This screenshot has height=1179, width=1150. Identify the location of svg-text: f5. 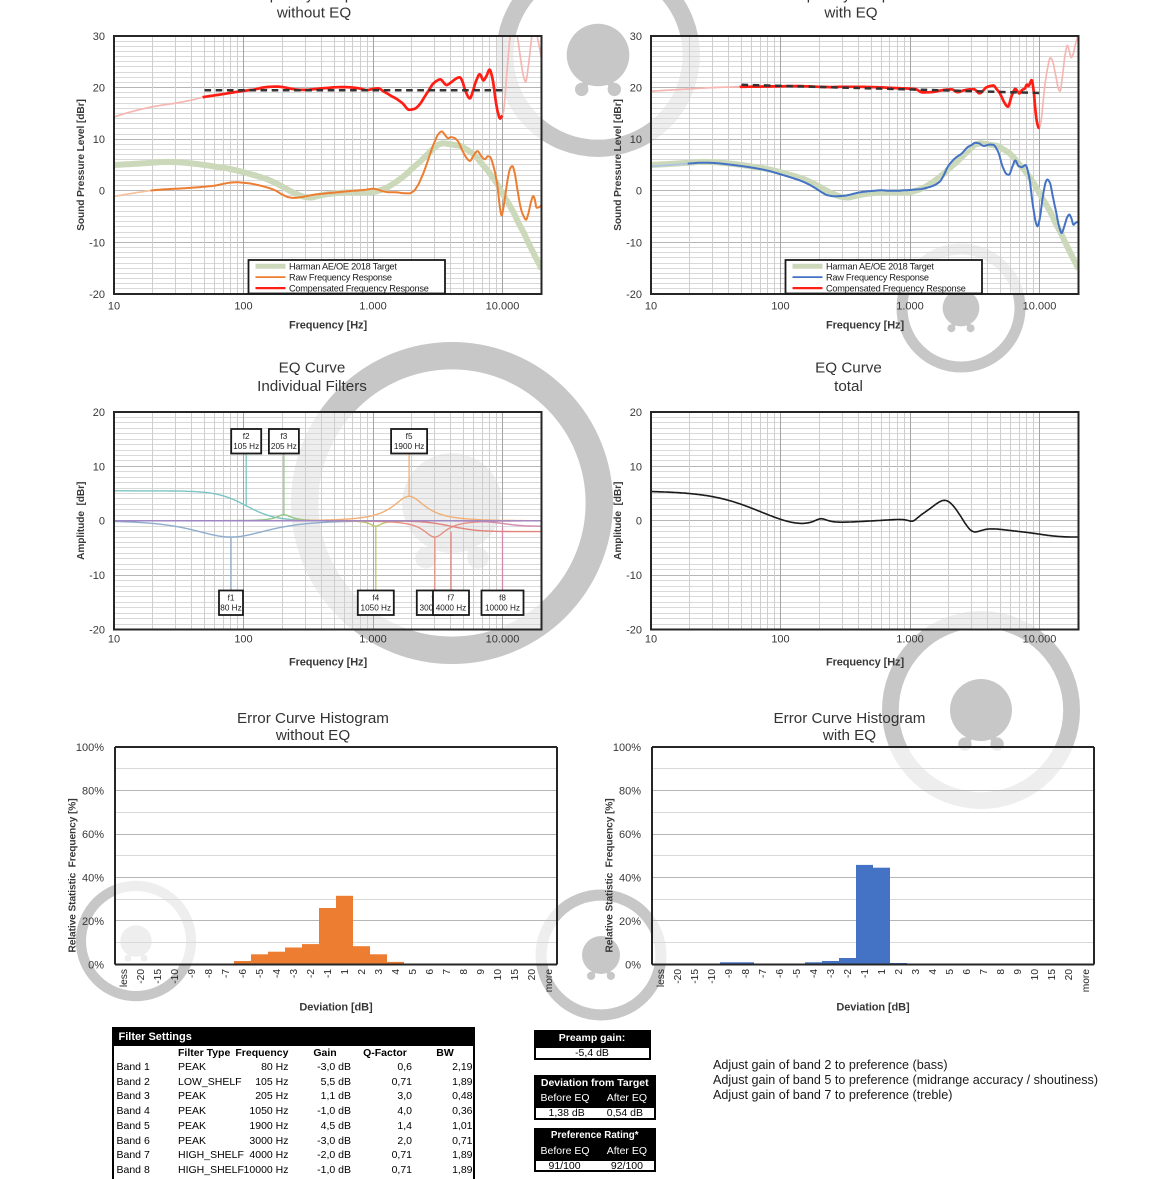
(409, 436).